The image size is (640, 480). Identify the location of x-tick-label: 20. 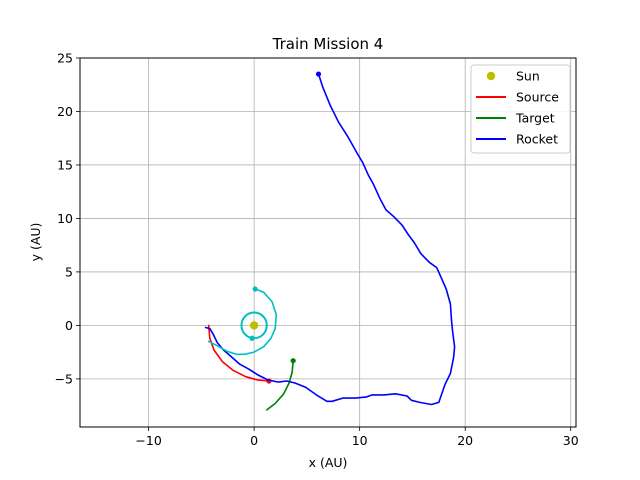
(465, 440).